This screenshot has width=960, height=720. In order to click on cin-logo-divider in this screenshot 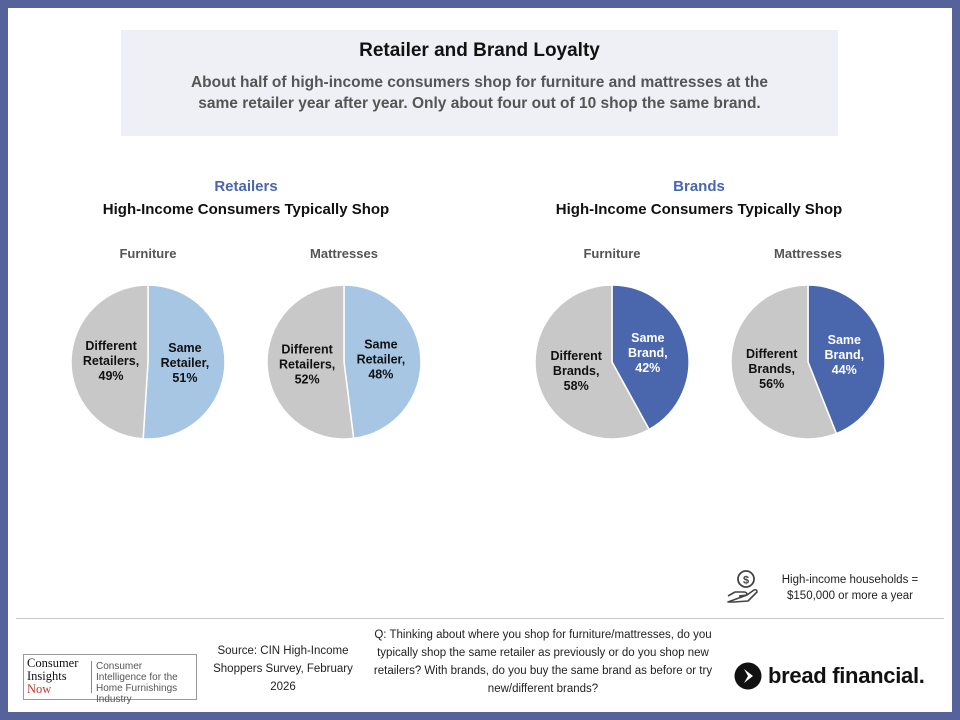, I will do `click(91, 677)`.